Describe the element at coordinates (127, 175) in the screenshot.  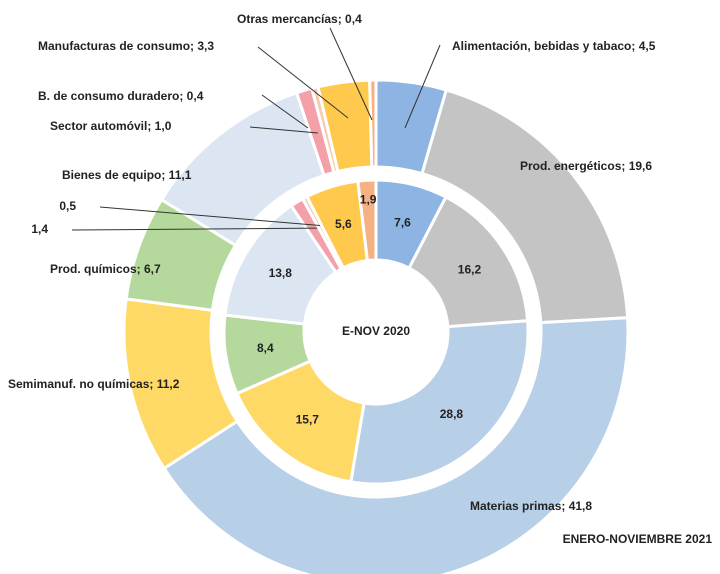
I see `slice-label: Bienes de equipo; 11,1` at that location.